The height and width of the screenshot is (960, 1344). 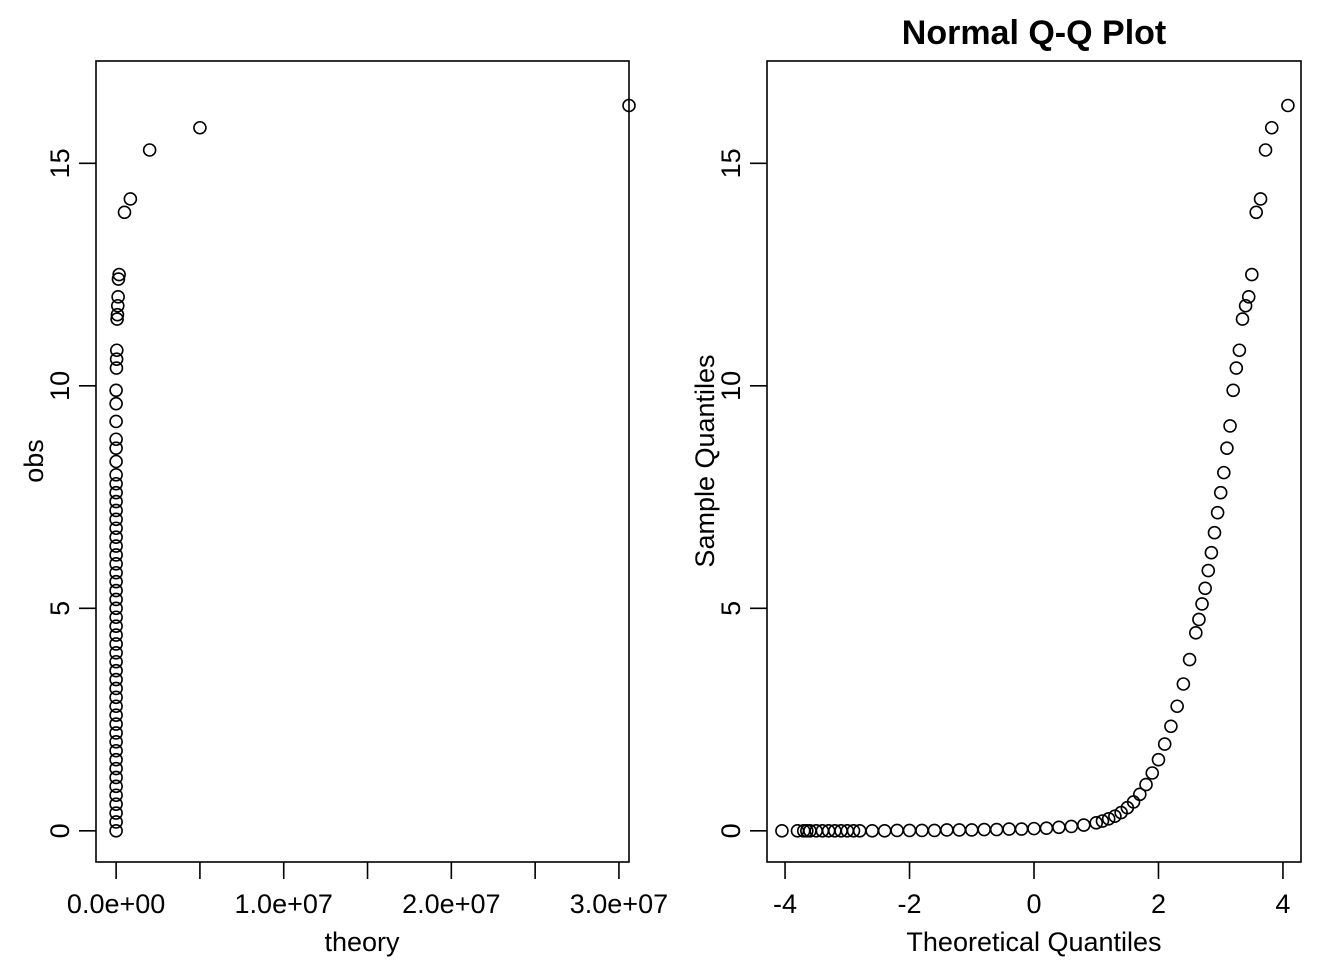 What do you see at coordinates (60, 386) in the screenshot?
I see `y-tick-label: 10` at bounding box center [60, 386].